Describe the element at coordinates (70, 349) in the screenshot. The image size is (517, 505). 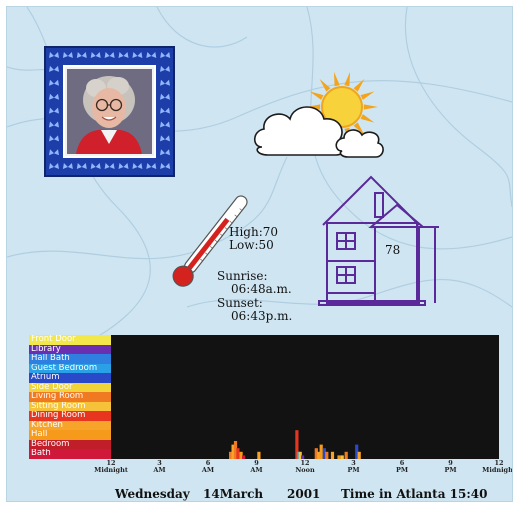
I see `legend-item: Library` at that location.